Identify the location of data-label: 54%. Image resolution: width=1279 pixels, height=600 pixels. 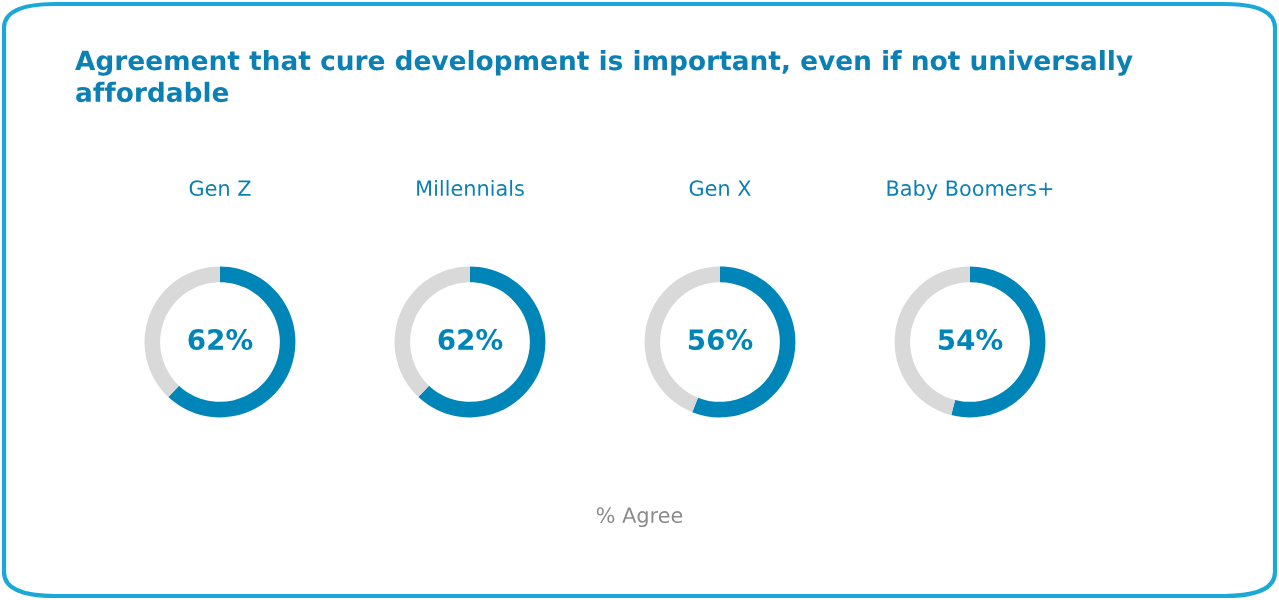
(970, 340).